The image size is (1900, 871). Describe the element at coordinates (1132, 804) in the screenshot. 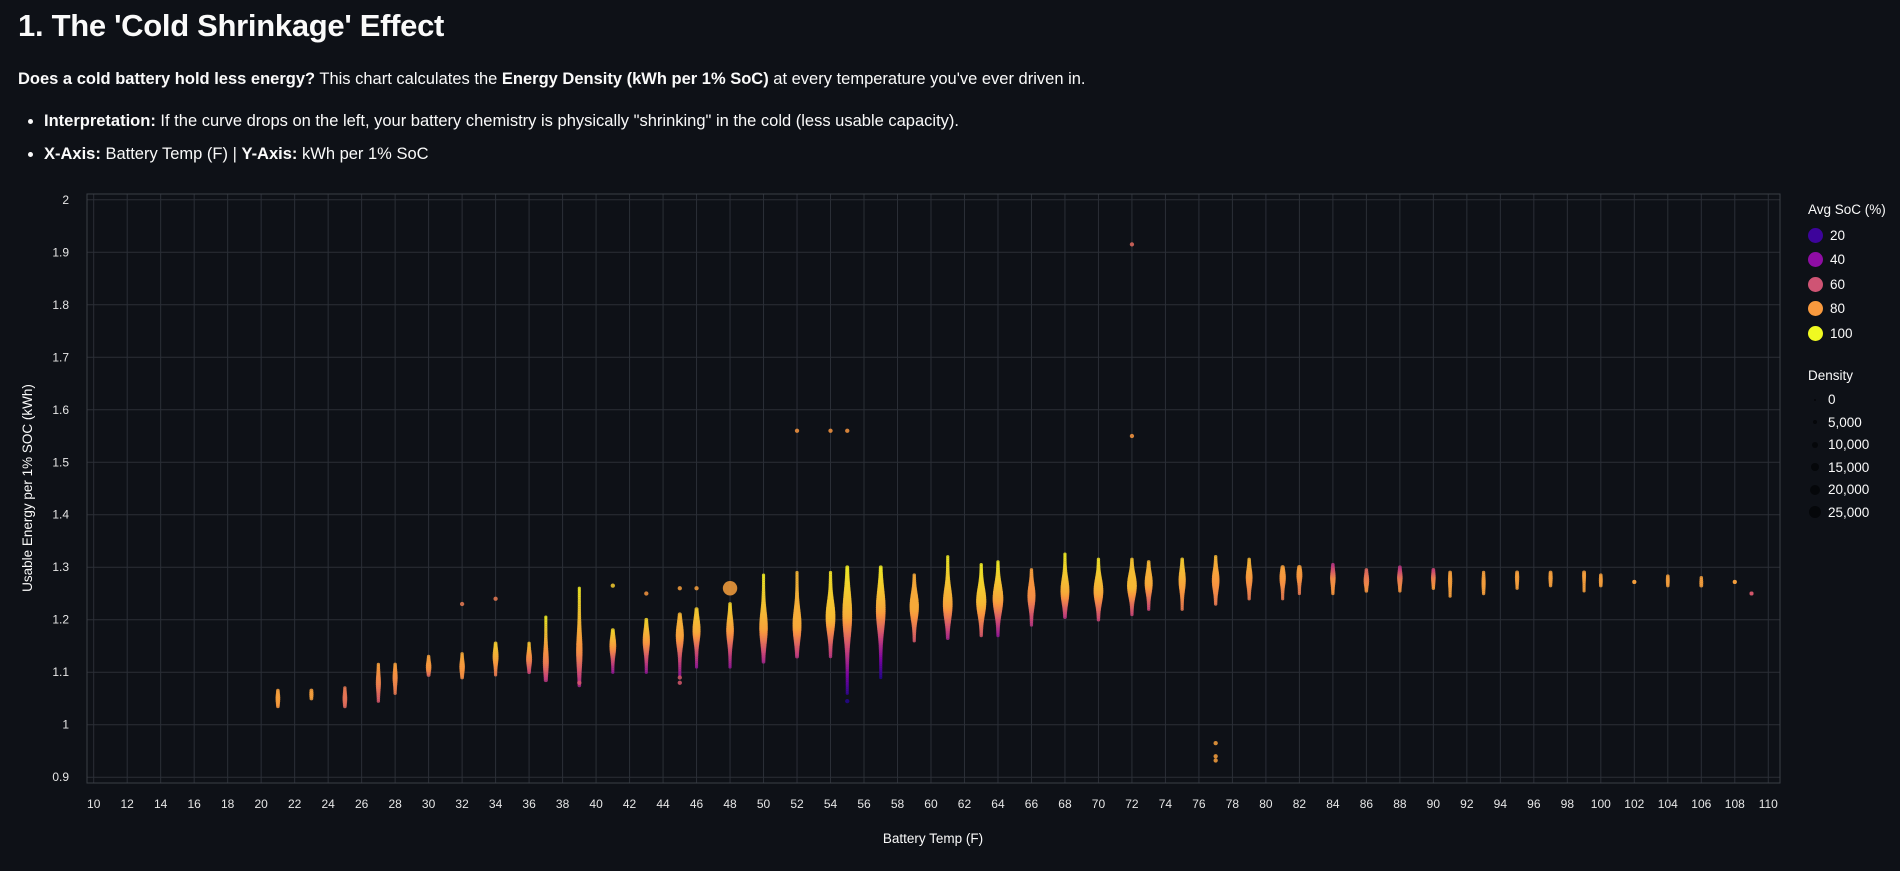

I see `x-tick-label: 72` at that location.